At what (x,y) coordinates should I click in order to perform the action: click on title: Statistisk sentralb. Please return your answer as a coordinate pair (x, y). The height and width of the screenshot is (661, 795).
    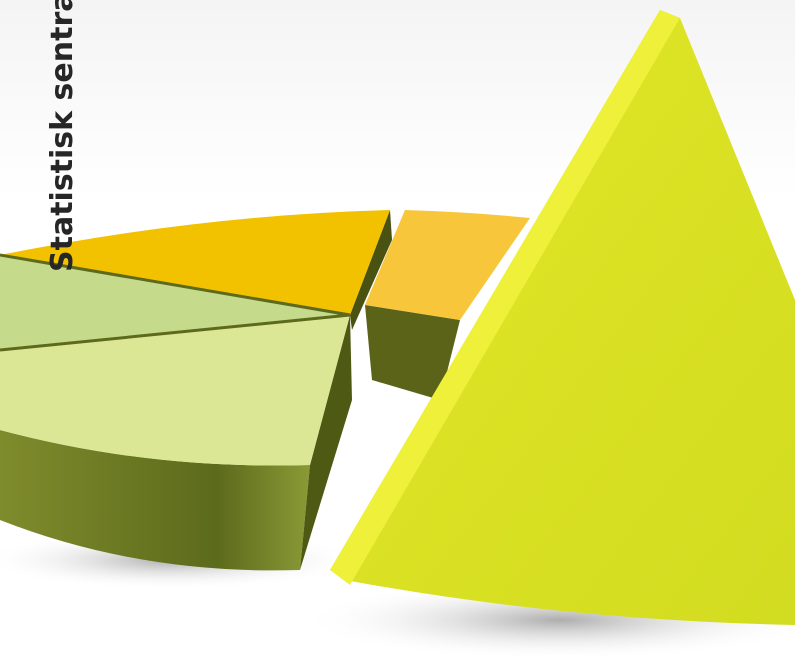
    Looking at the image, I should click on (62, 136).